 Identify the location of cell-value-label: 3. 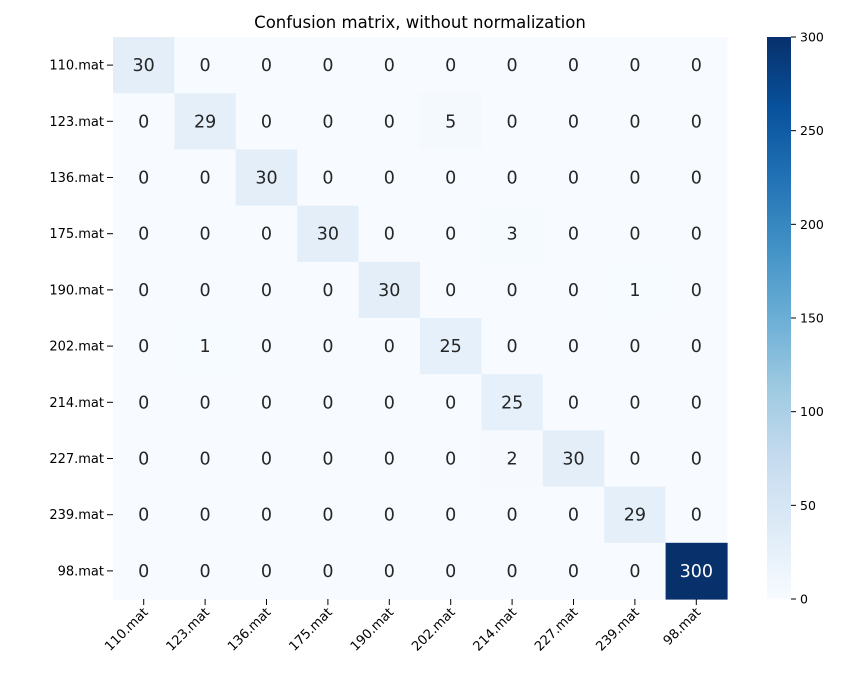
(512, 235).